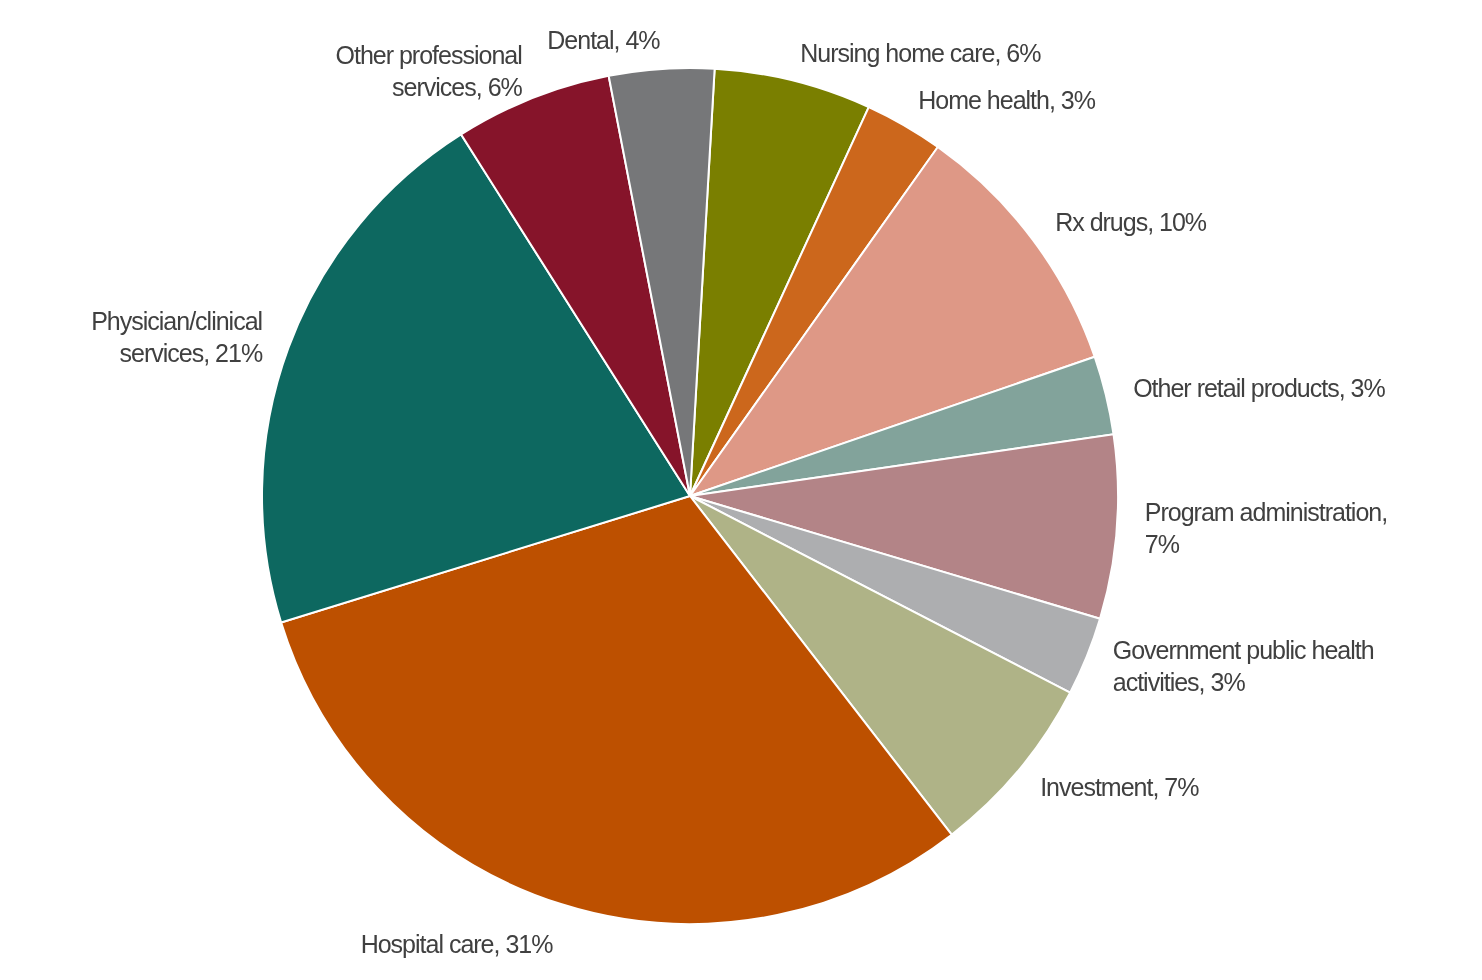 The height and width of the screenshot is (980, 1482). Describe the element at coordinates (1243, 665) in the screenshot. I see `slice-label: Government public health activities, 3%` at that location.